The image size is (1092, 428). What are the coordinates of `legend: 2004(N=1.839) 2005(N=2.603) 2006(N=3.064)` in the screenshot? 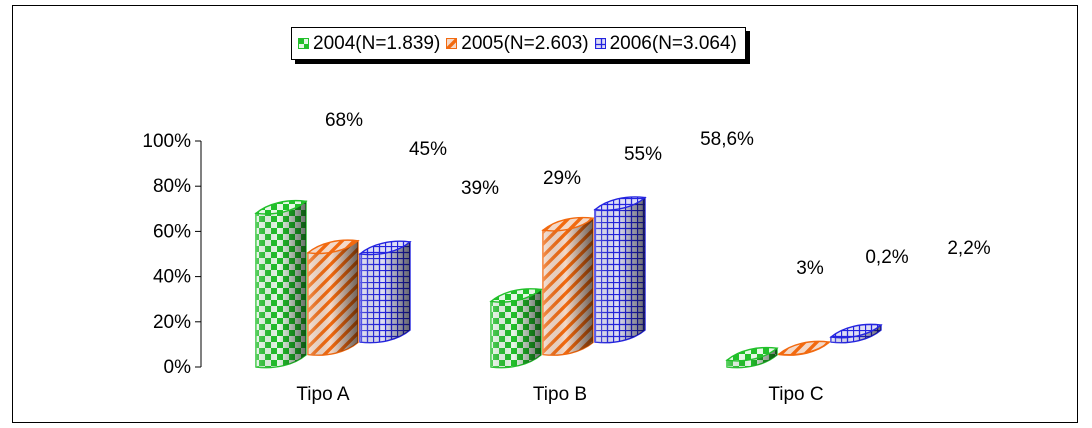 It's located at (518, 43).